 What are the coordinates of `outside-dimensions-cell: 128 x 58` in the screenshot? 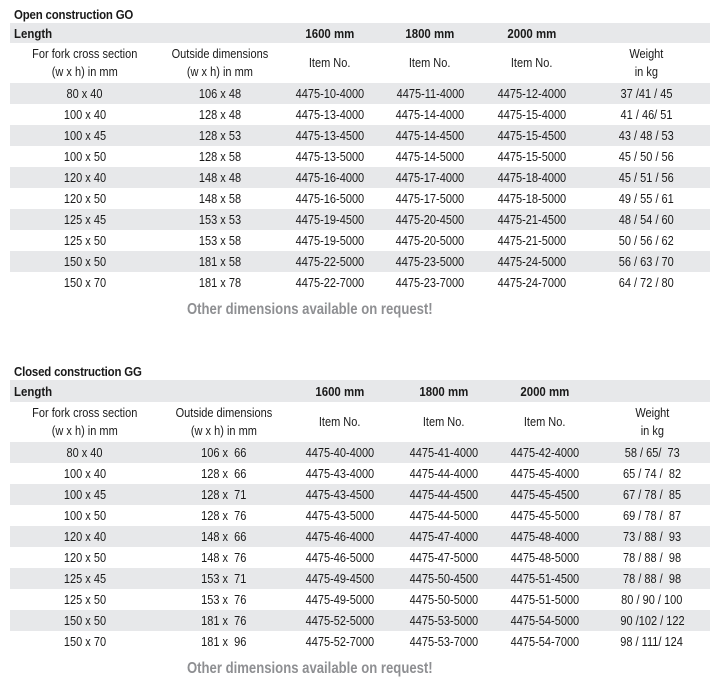 It's located at (220, 156).